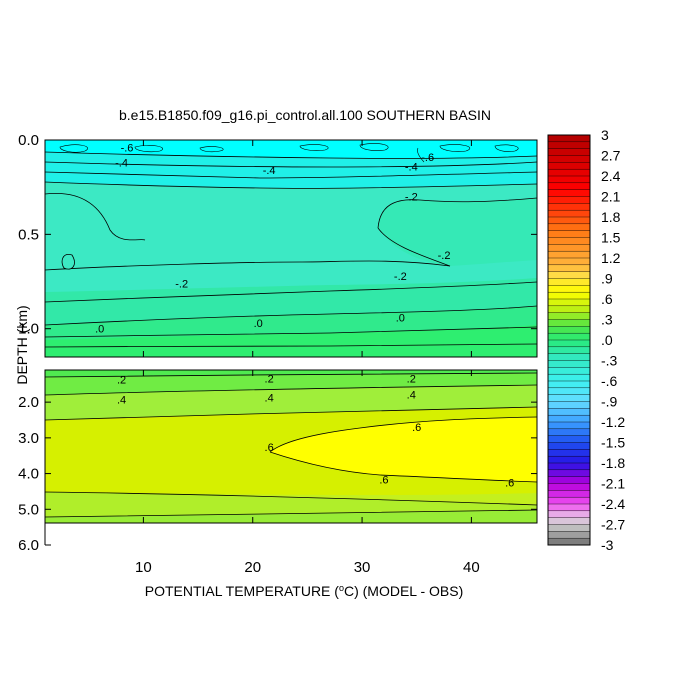 This screenshot has height=700, width=700. What do you see at coordinates (609, 361) in the screenshot?
I see `colorbar-label: -.3` at bounding box center [609, 361].